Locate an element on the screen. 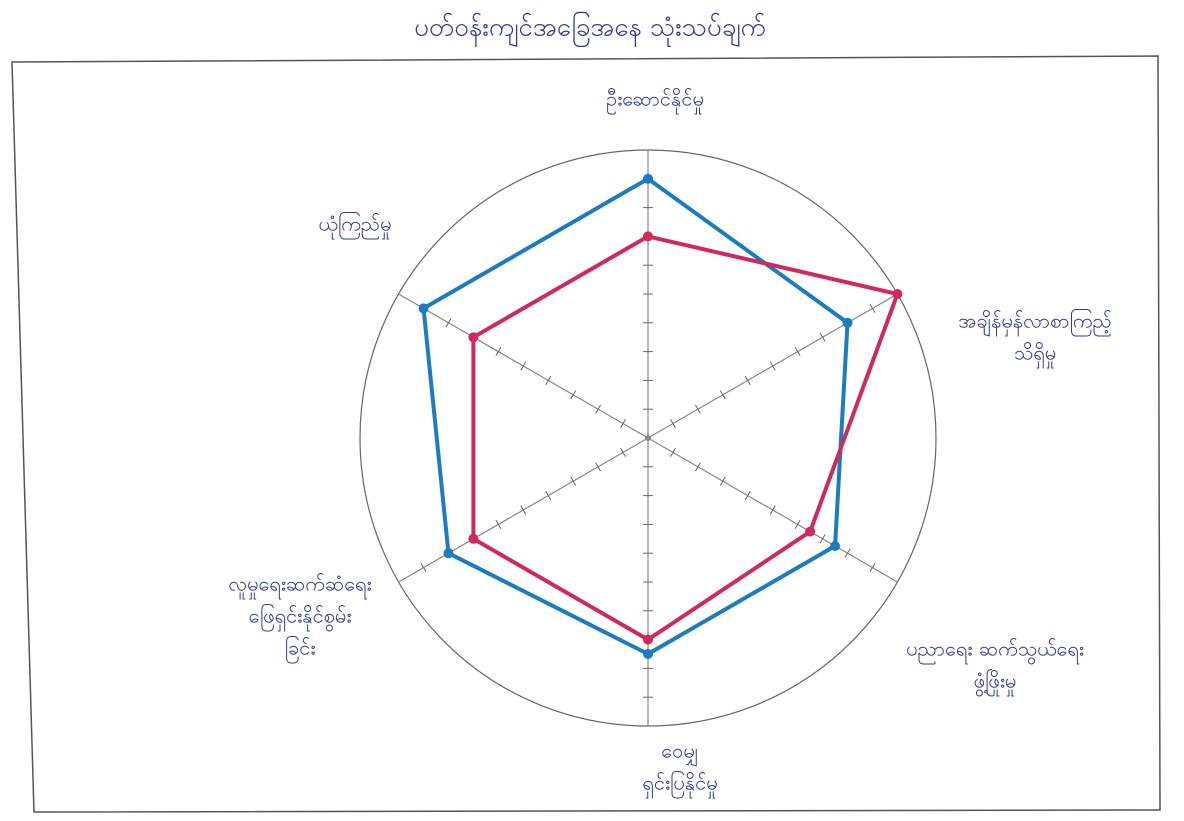 Image resolution: width=1184 pixels, height=821 pixels. axis-label: ဦးဆောင်နိုင်မှု is located at coordinates (655, 101).